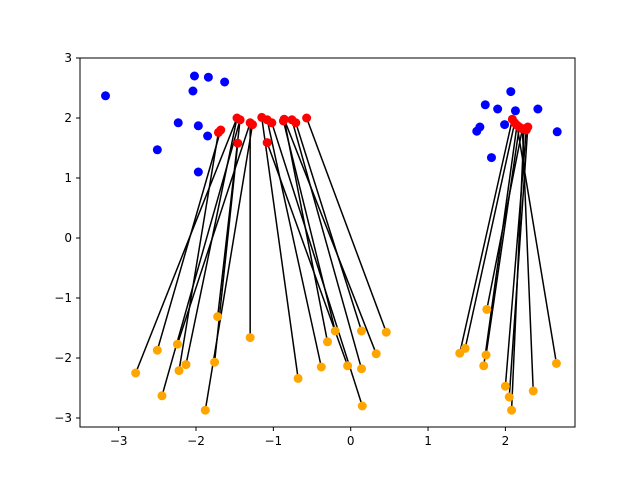 Image resolution: width=640 pixels, height=480 pixels. Describe the element at coordinates (68, 118) in the screenshot. I see `y-tick-label: 2` at that location.